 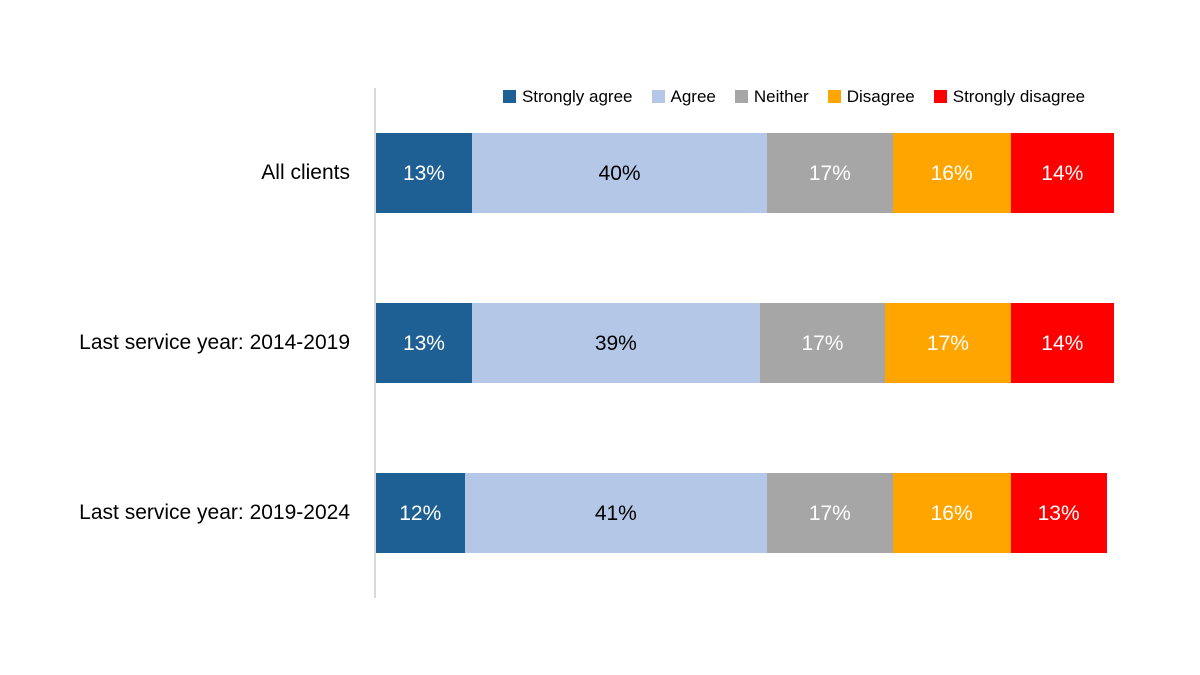 I want to click on legend-item-agree: Agree, so click(x=683, y=96).